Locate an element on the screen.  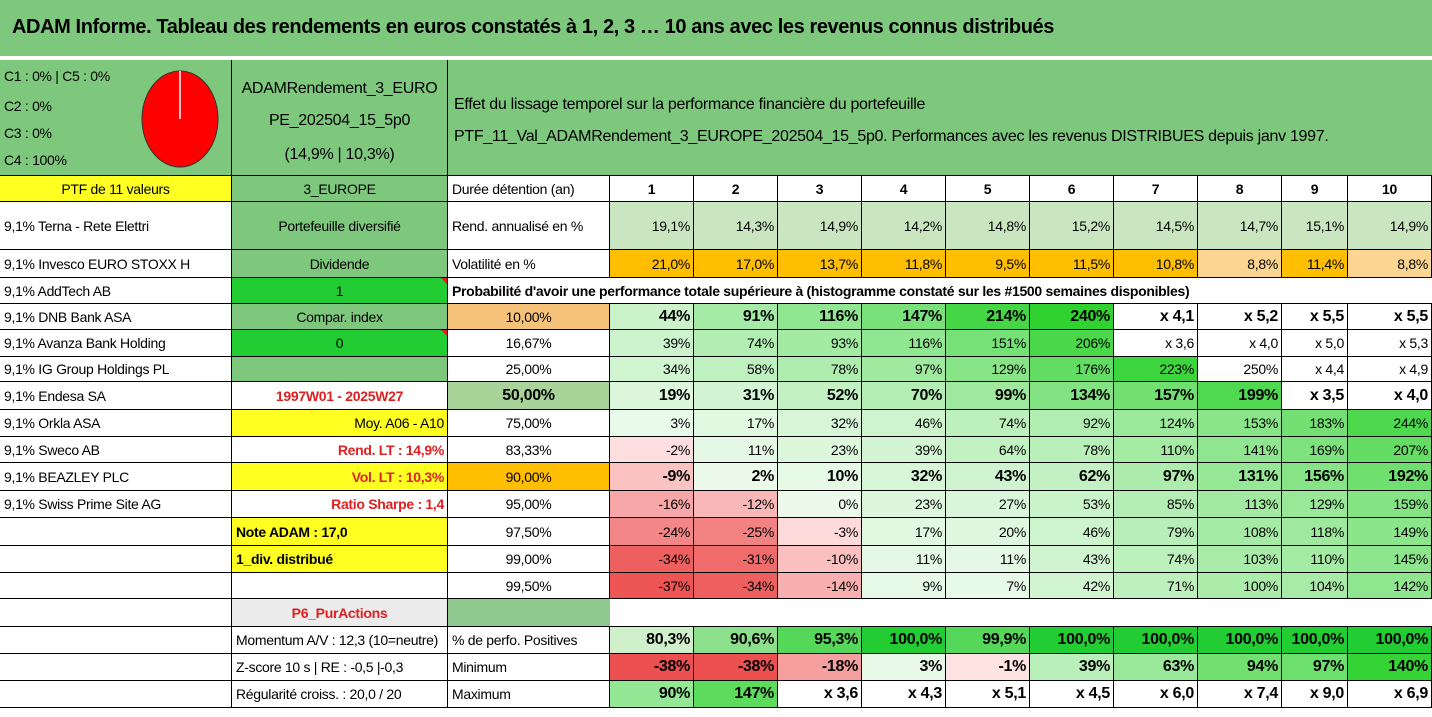
prob-value: 113% is located at coordinates (1240, 504).